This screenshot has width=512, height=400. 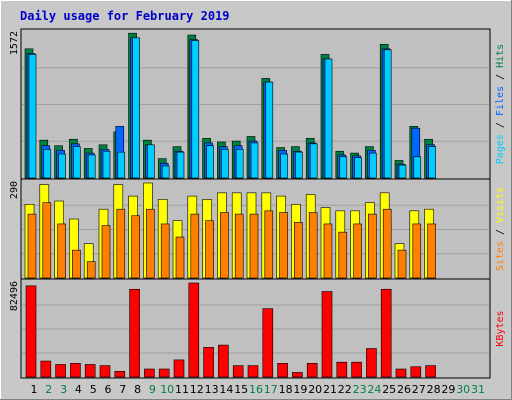 I want to click on legend: Pages / Files / Hits, so click(x=500, y=104).